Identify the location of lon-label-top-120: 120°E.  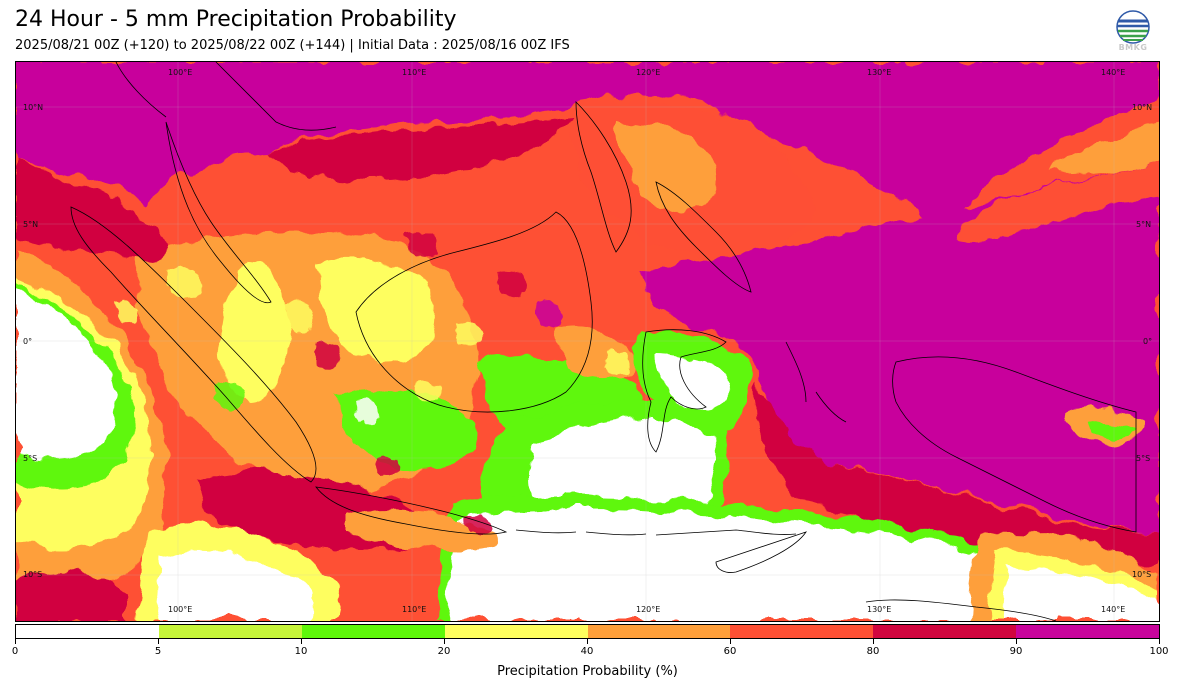
(648, 72).